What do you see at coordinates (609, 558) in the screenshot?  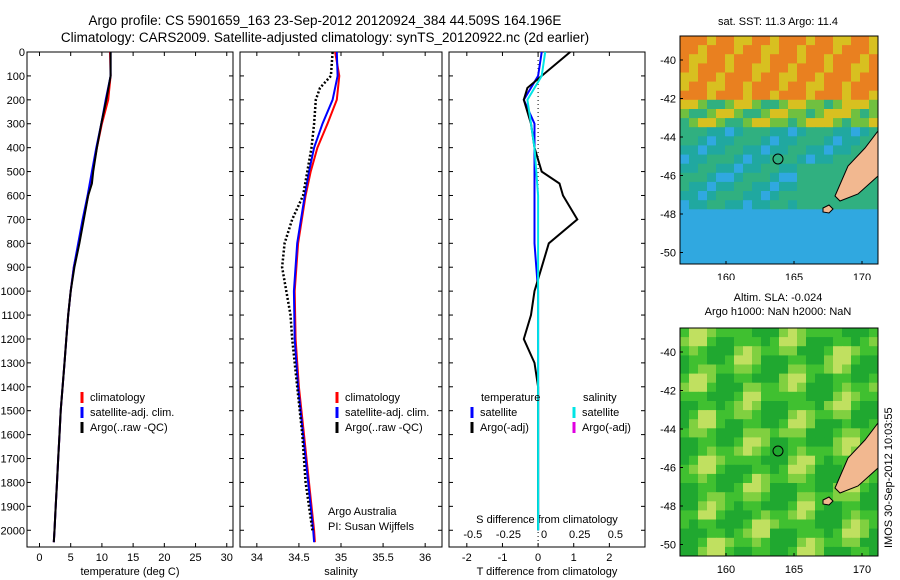 I see `x-tick-label: 2` at bounding box center [609, 558].